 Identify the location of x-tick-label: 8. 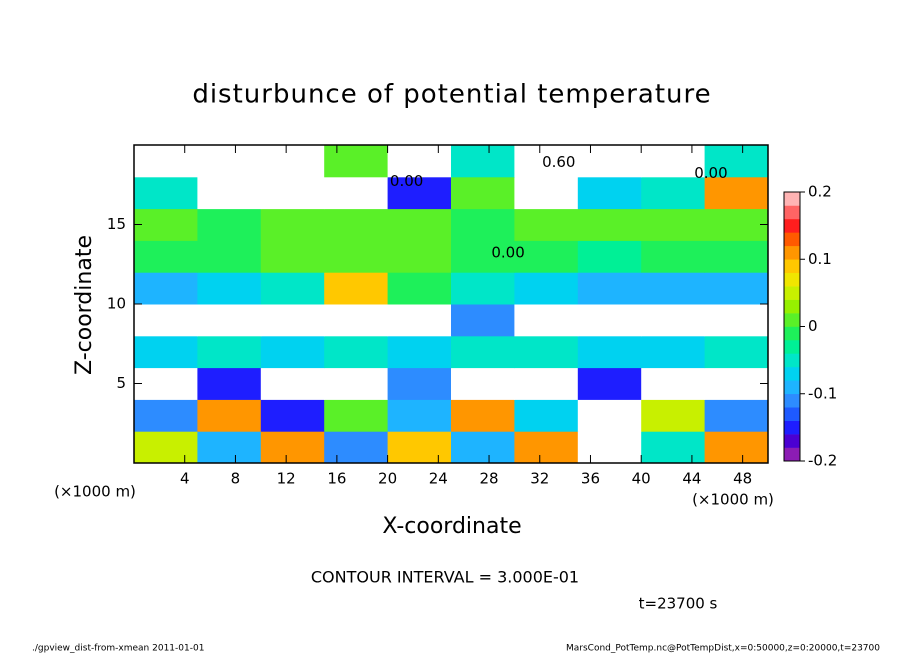
(236, 479).